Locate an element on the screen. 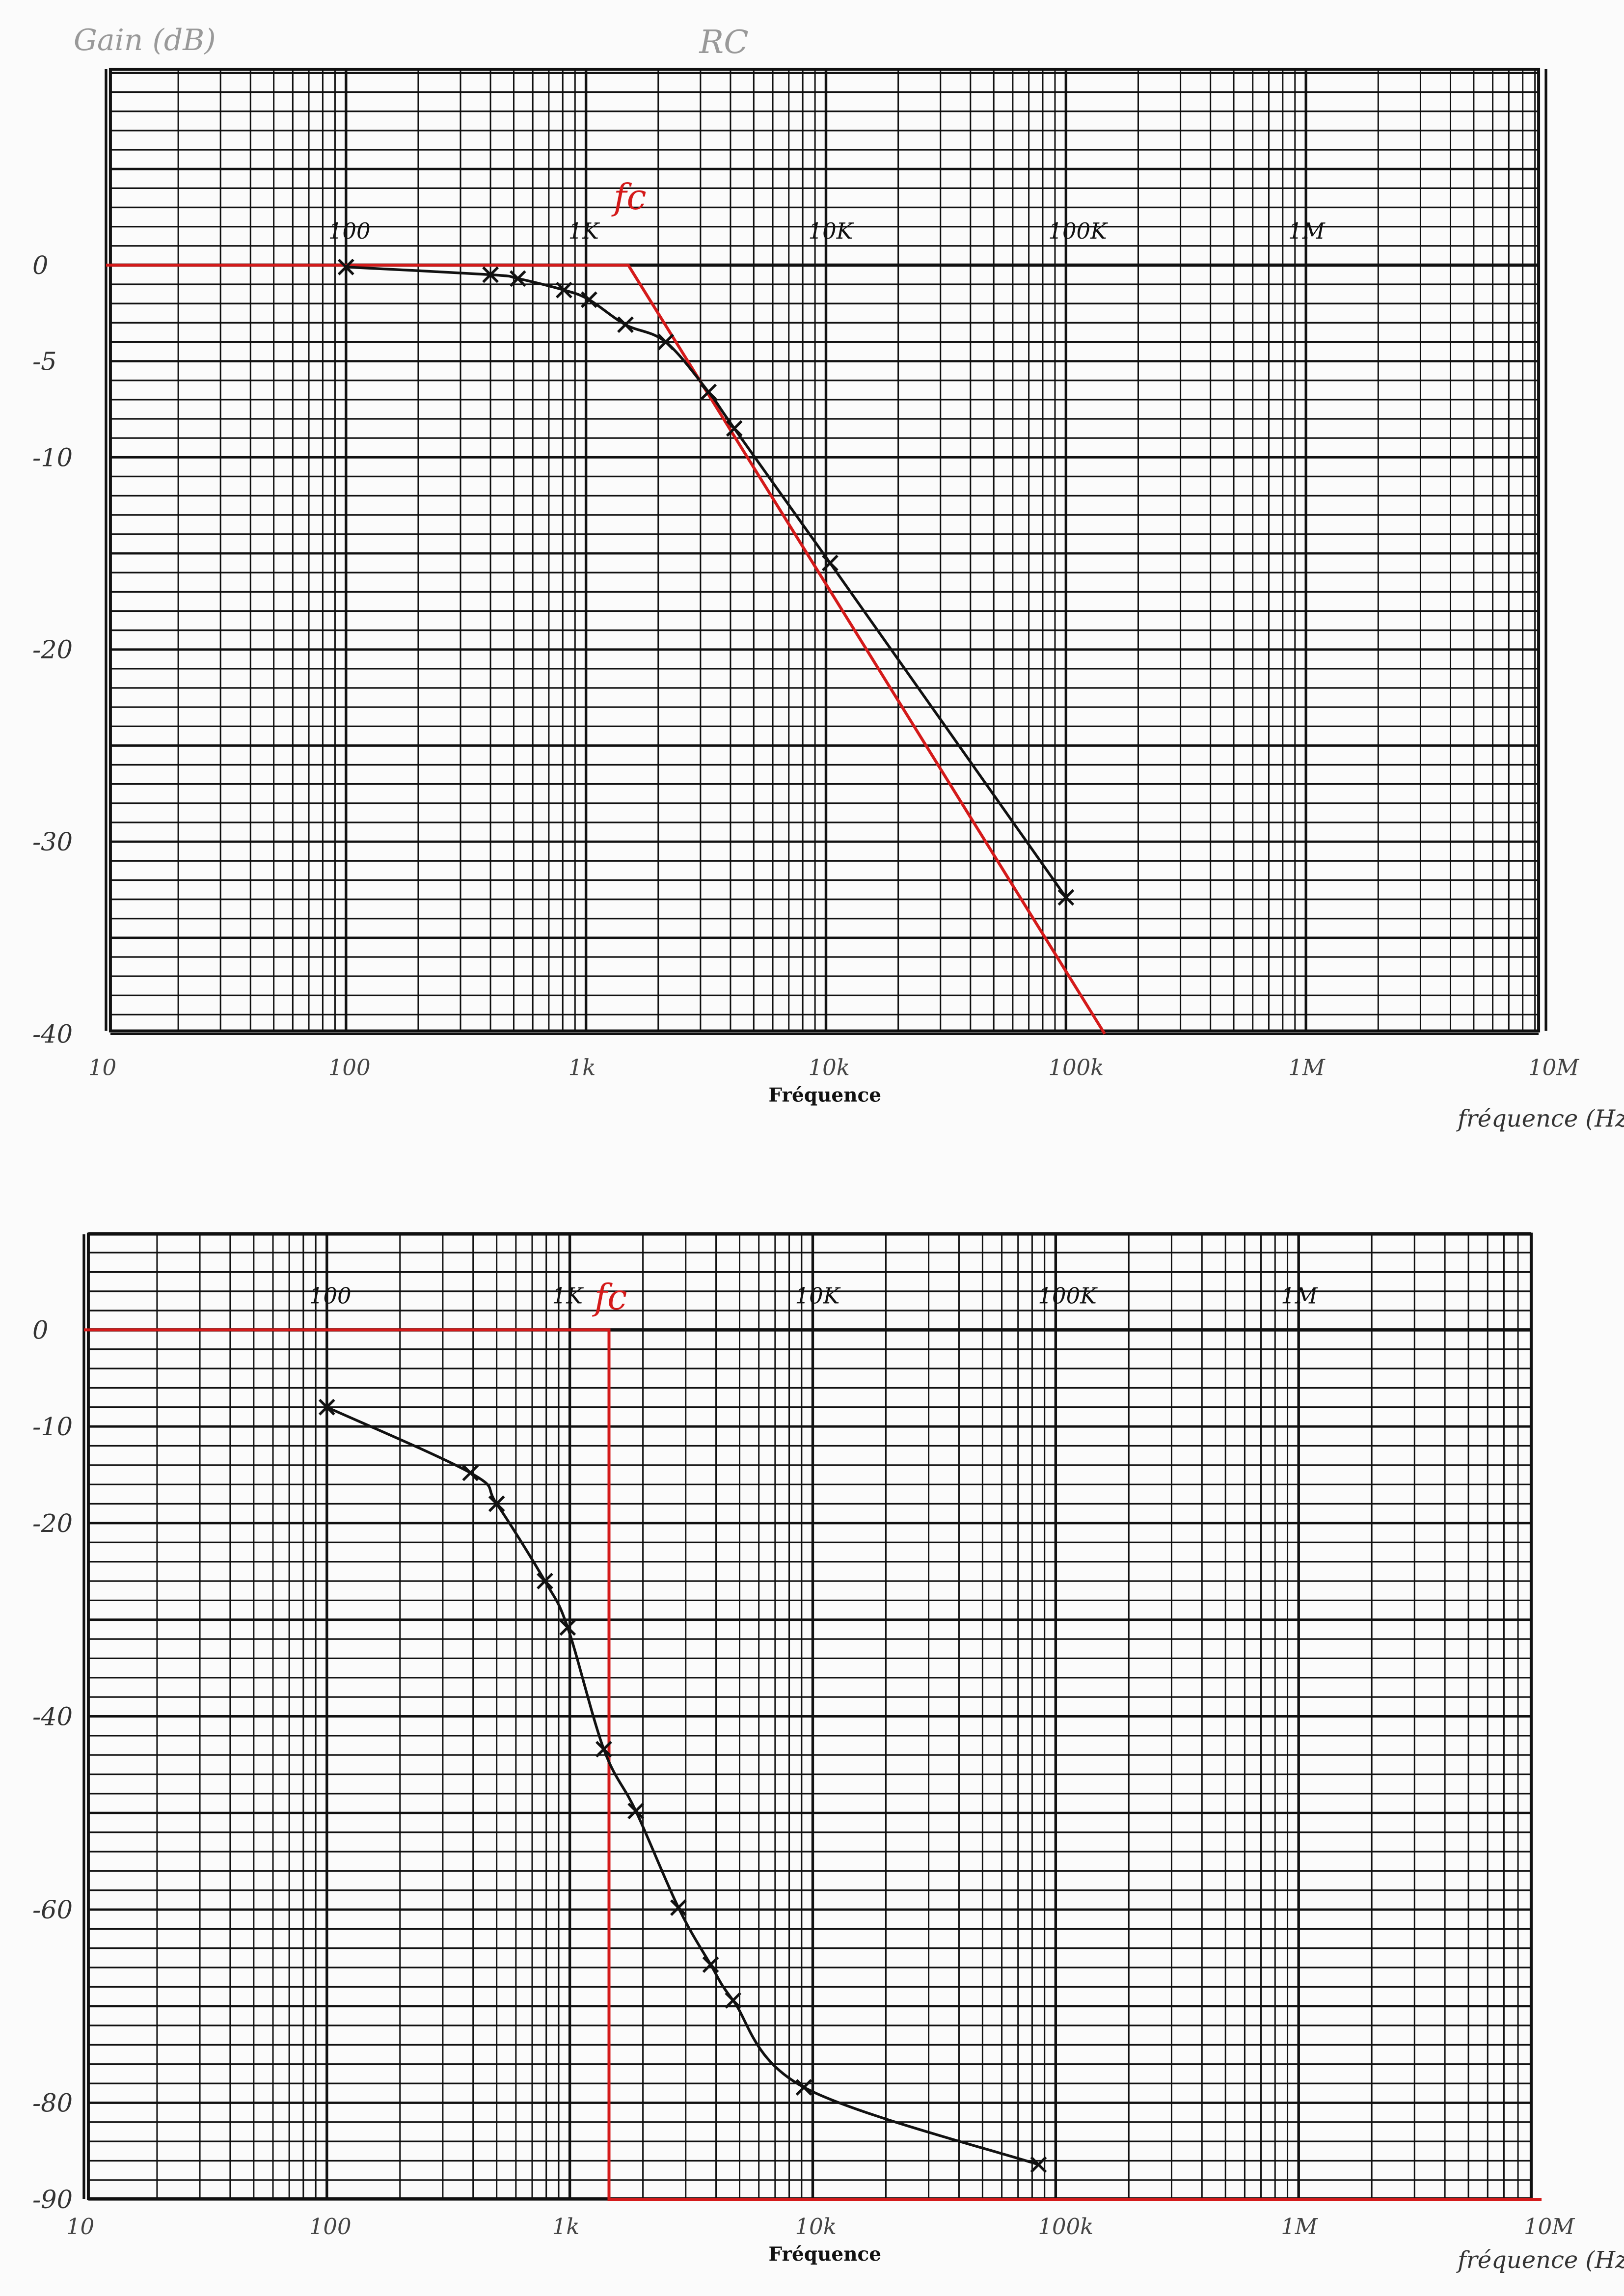 This screenshot has height=2296, width=1624. y-tick-label: -30 is located at coordinates (52, 842).